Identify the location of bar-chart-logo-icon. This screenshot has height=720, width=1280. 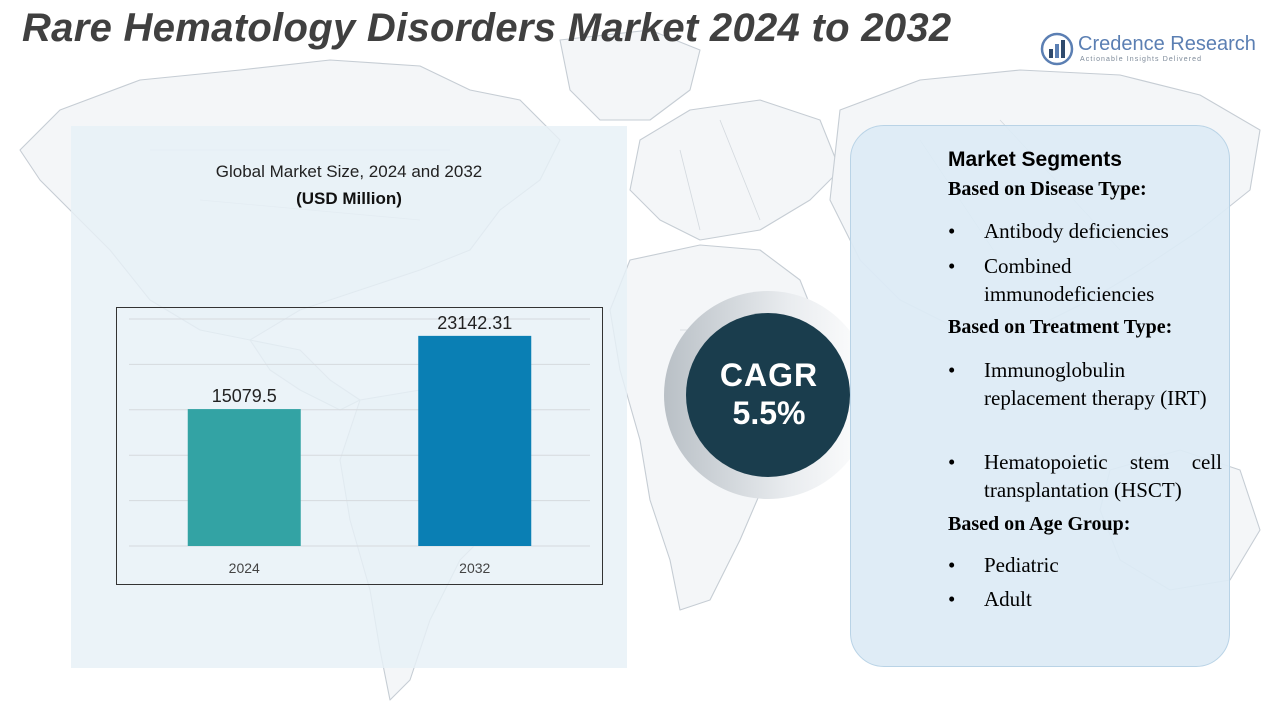
(1057, 49).